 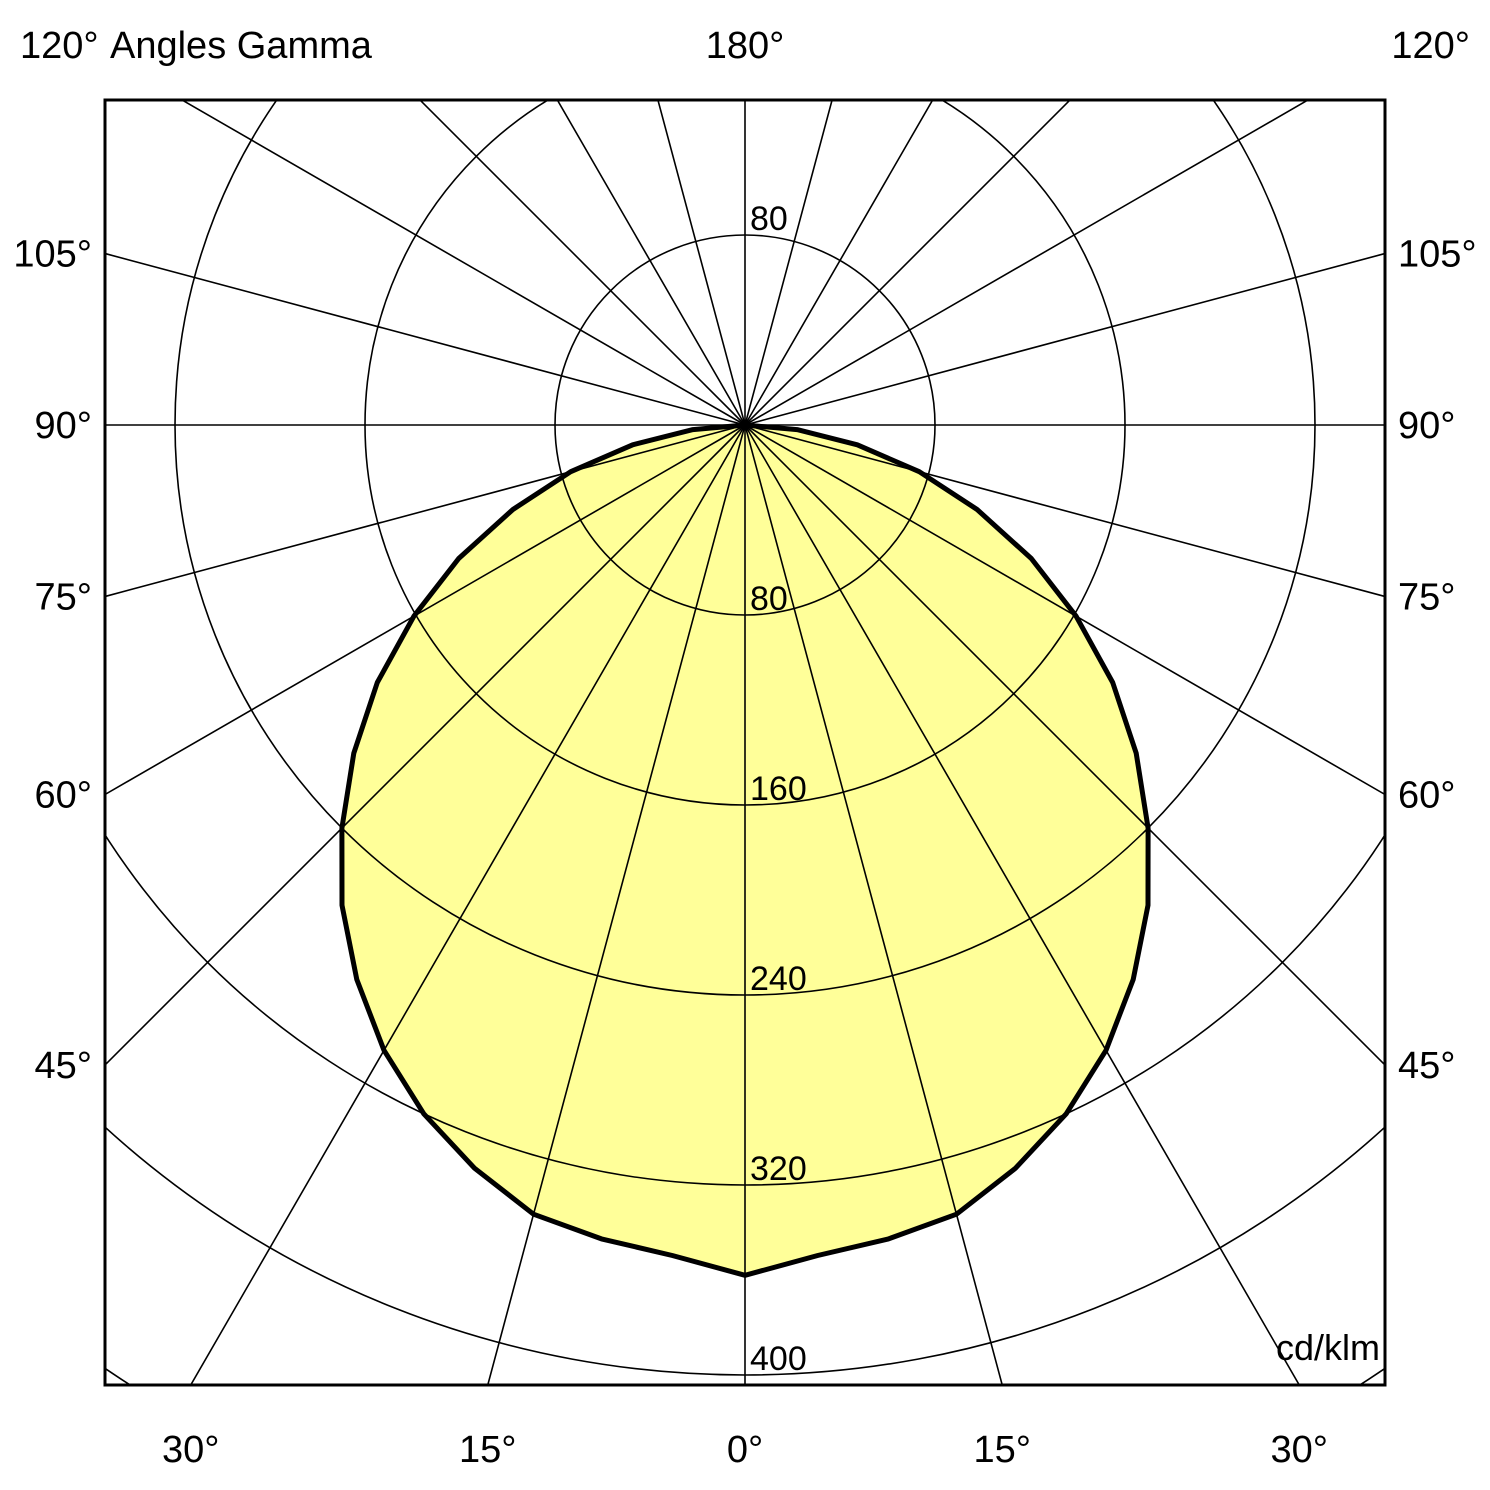 What do you see at coordinates (63, 426) in the screenshot?
I see `gamma-label-left-90: 90°` at bounding box center [63, 426].